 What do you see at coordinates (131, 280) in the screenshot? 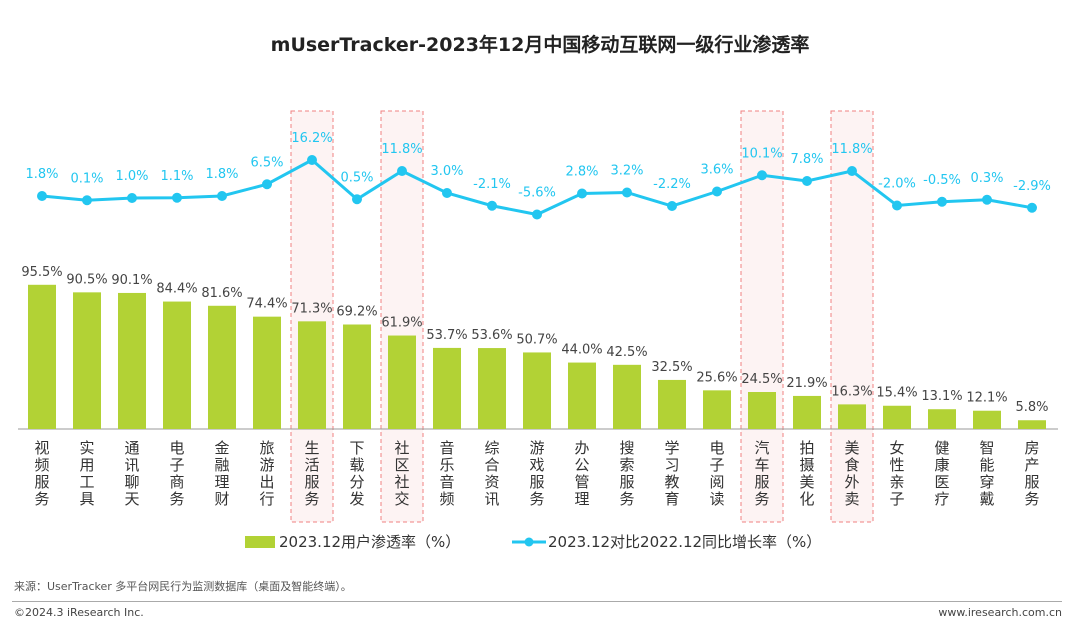
I see `bar-data-label: 90.1%` at bounding box center [131, 280].